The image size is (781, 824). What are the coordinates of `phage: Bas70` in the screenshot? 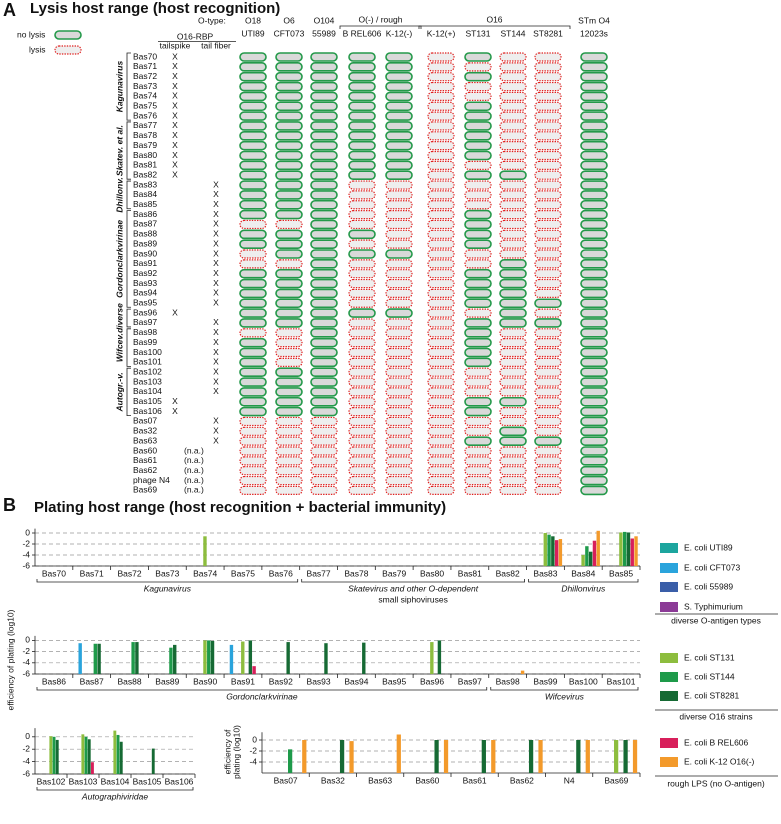 It's located at (145, 56).